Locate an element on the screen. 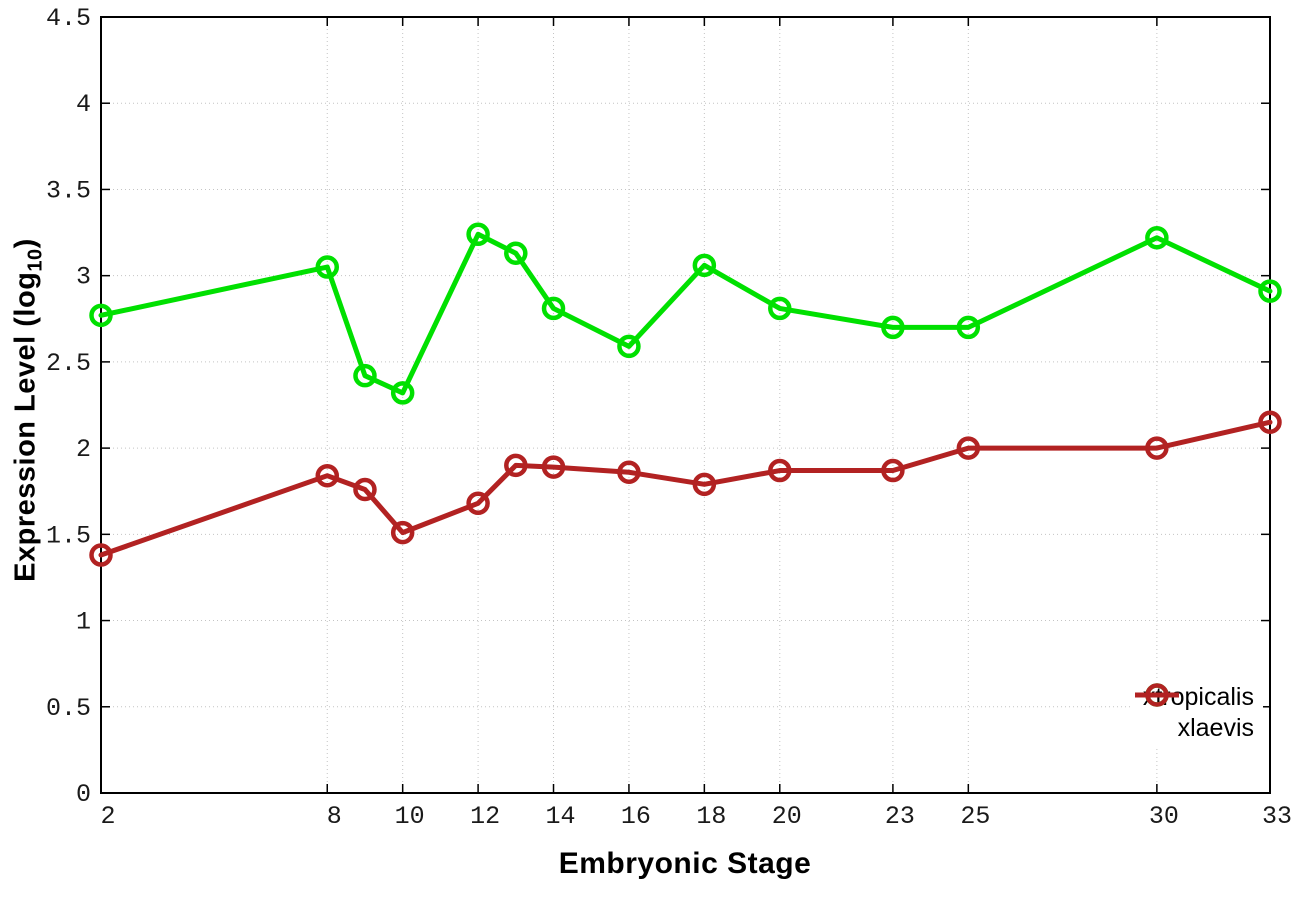  y-axis-title-close: ) is located at coordinates (25, 243).